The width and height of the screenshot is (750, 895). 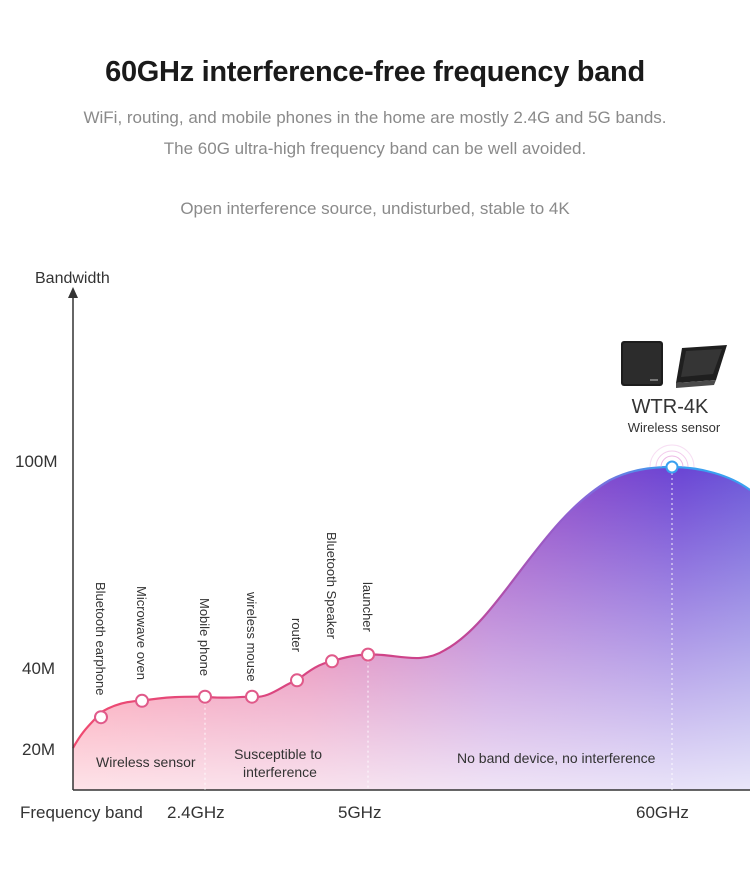 I want to click on peak-halo-icon, so click(x=672, y=456).